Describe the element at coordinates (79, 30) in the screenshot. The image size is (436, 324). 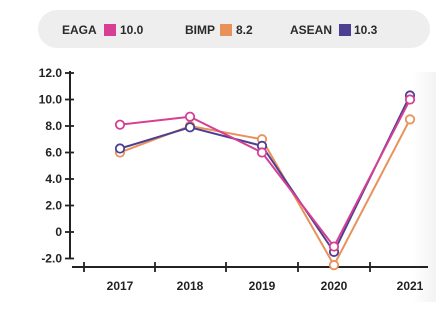
I see `legend-label-eaga: EAGA` at that location.